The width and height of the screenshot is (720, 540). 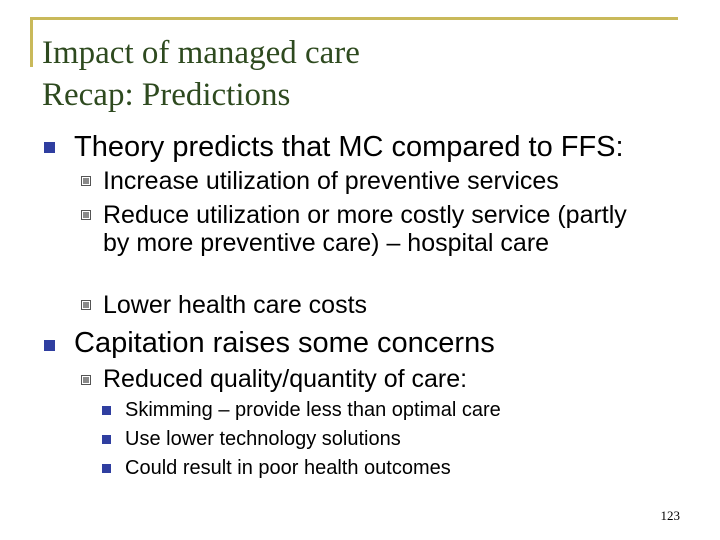 What do you see at coordinates (349, 147) in the screenshot?
I see `bullet-theory: Theory predicts that MC compared to FFS:` at bounding box center [349, 147].